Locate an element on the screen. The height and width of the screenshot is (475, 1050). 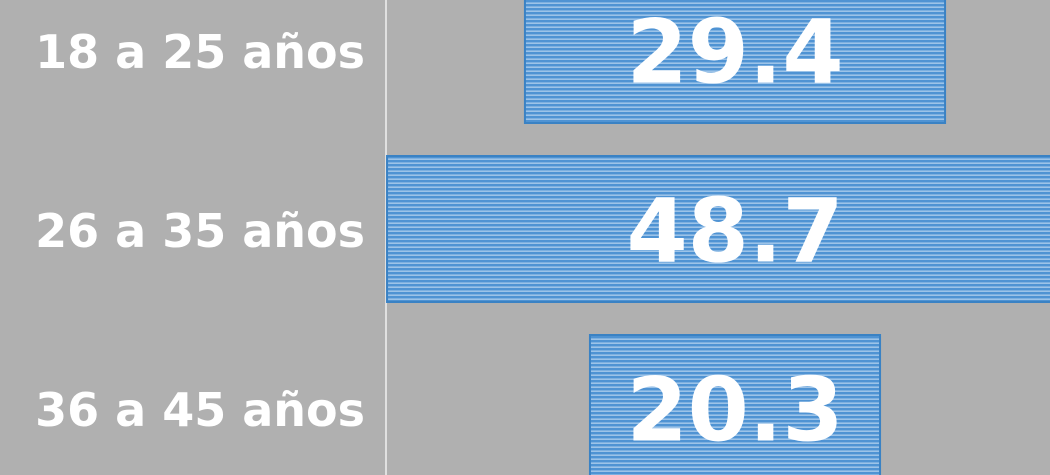
value-label: 20.3 is located at coordinates (734, 410).